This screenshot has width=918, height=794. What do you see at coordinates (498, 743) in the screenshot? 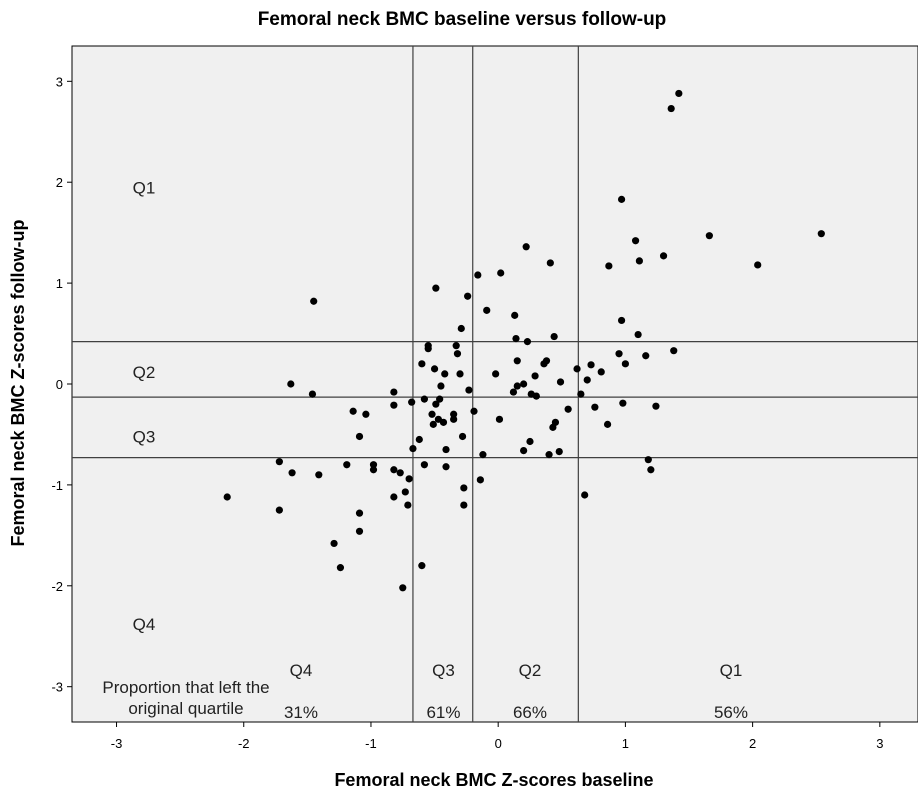
I see `x-tick-label: 0` at bounding box center [498, 743].